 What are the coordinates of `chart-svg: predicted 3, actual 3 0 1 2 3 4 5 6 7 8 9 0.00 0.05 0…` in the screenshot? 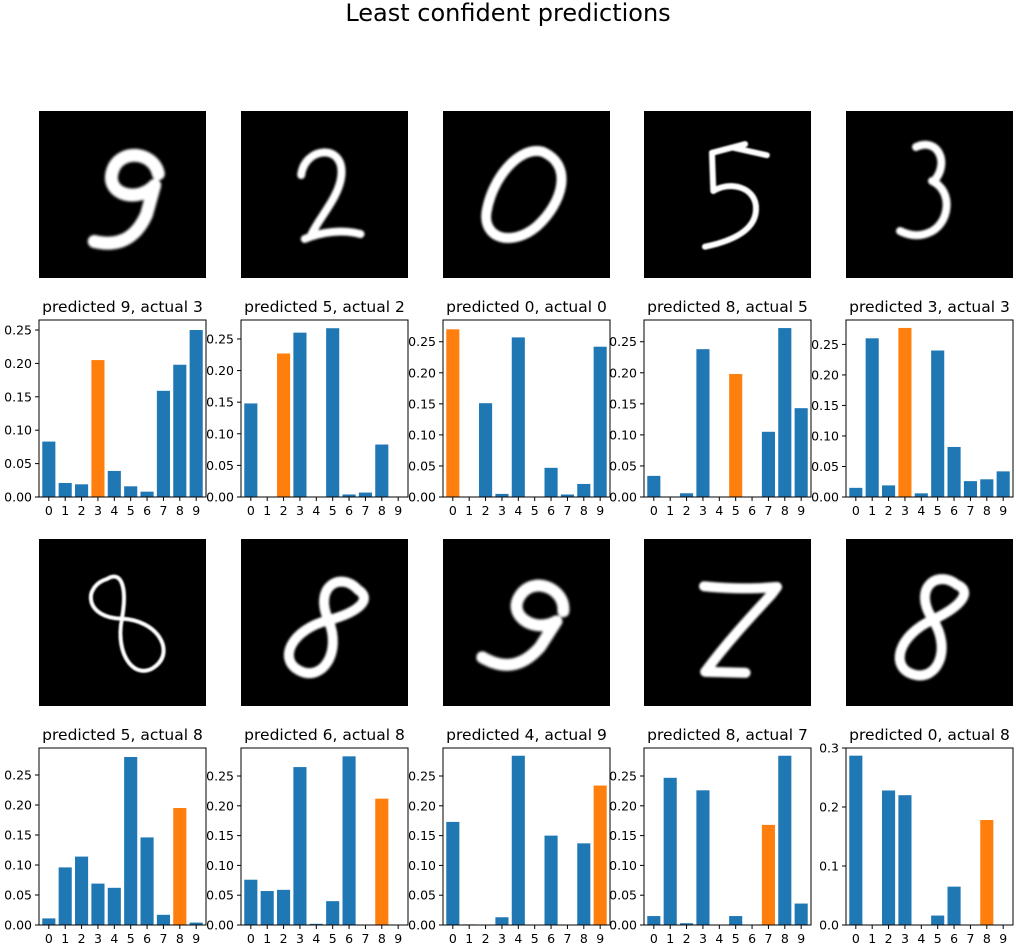 It's located at (912, 408).